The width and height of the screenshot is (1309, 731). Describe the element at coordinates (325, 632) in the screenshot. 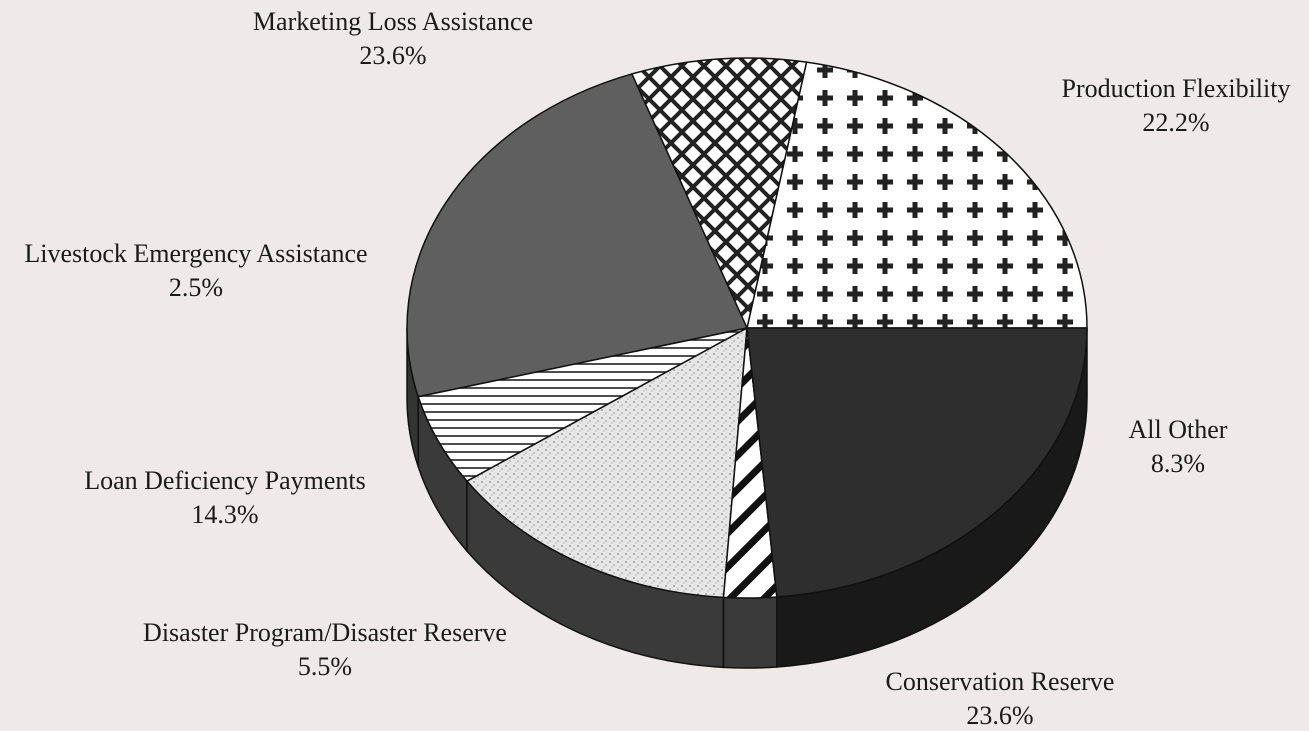

I see `label-name-disaster-program-disaster-reserve: Disaster Program/Disaster Reserve` at that location.